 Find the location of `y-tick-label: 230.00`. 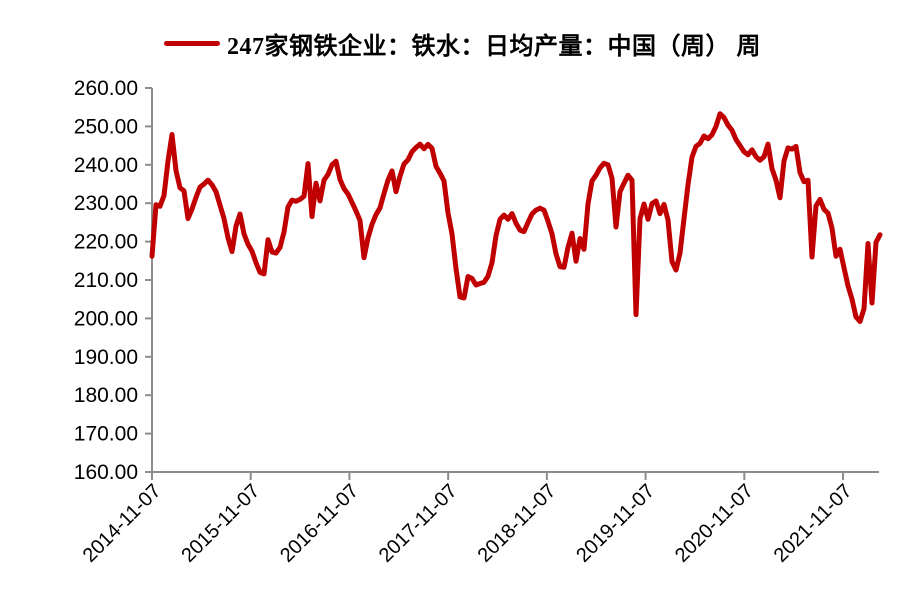

y-tick-label: 230.00 is located at coordinates (106, 203).